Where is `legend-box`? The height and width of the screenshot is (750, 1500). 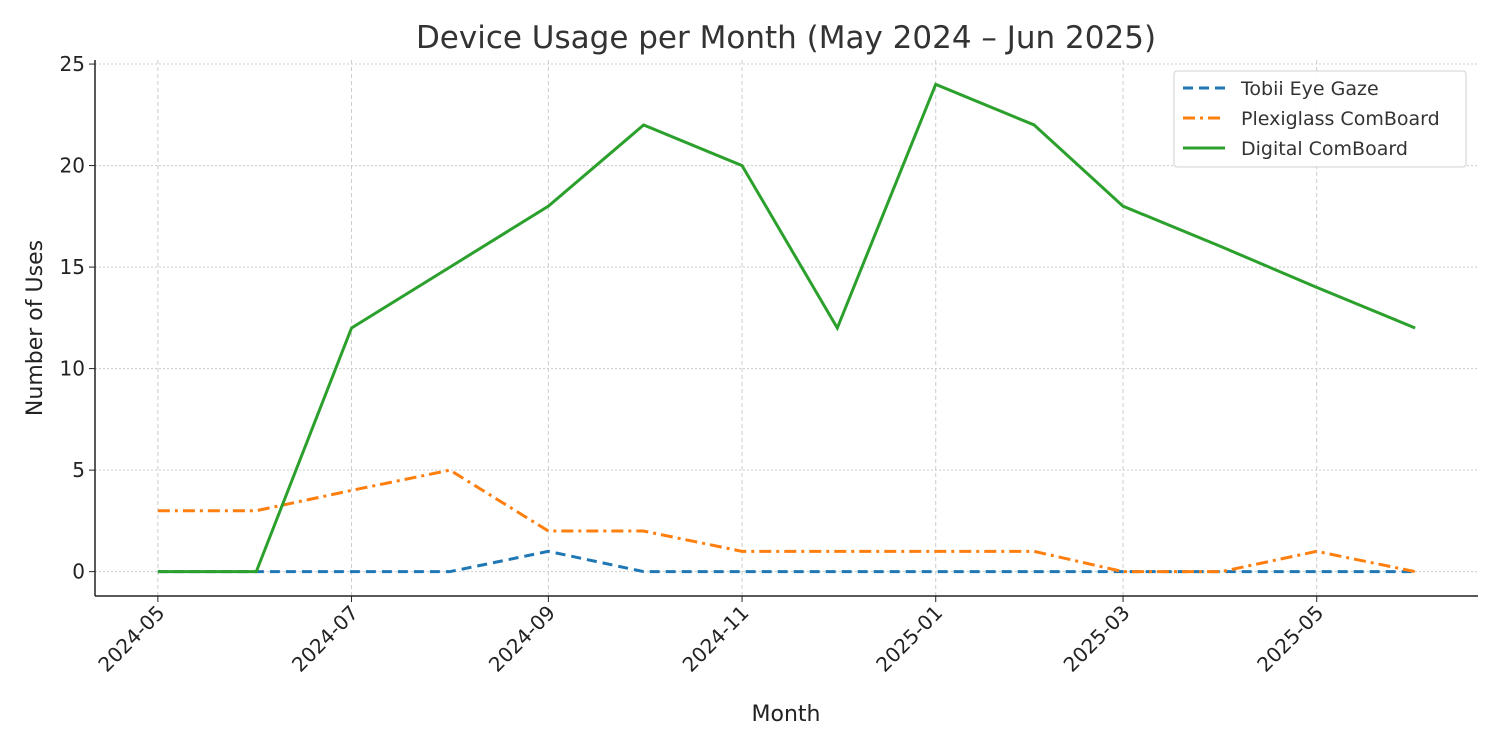 legend-box is located at coordinates (1320, 119).